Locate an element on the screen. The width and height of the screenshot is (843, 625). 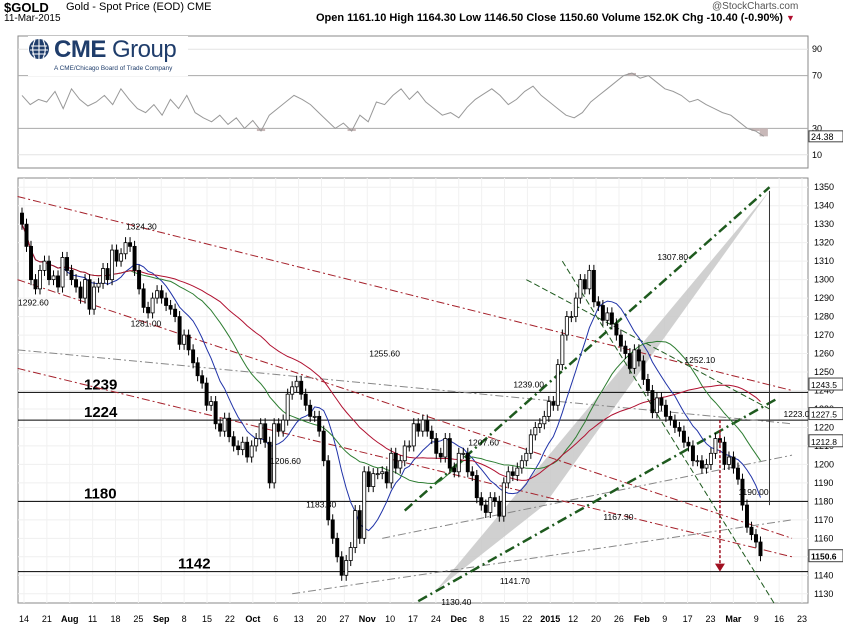
x-tick-label: 15 is located at coordinates (207, 619).